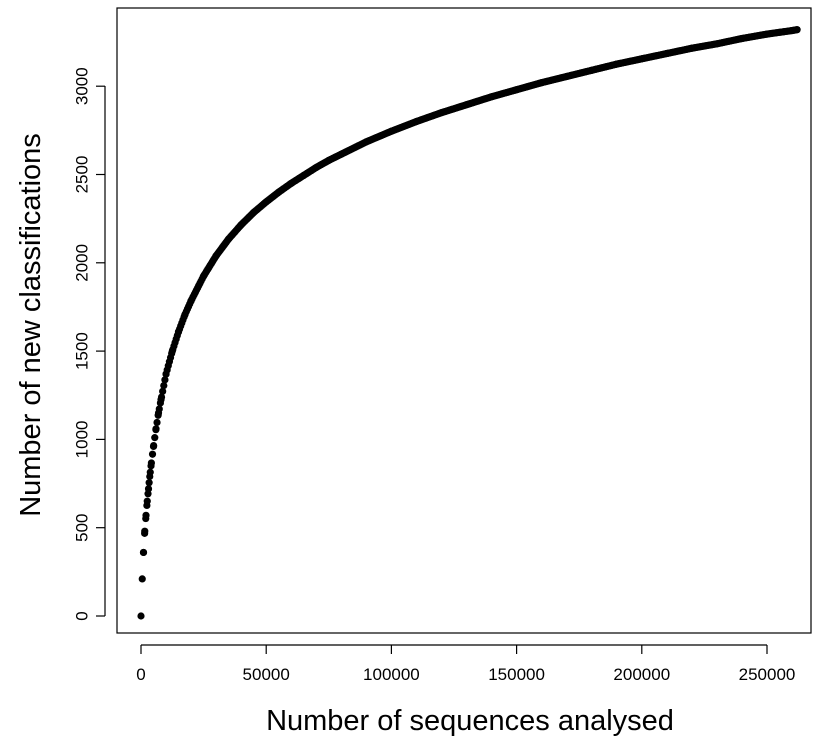  I want to click on y-axis-ticks: 0 500 1000 1500 2000 2500 3000, so click(88, 344).